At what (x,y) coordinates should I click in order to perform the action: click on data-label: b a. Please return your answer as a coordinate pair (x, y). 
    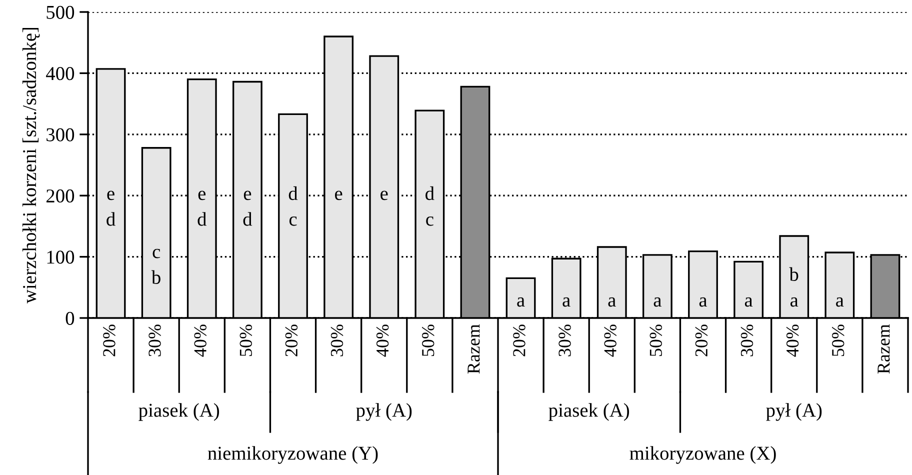
    Looking at the image, I should click on (793, 287).